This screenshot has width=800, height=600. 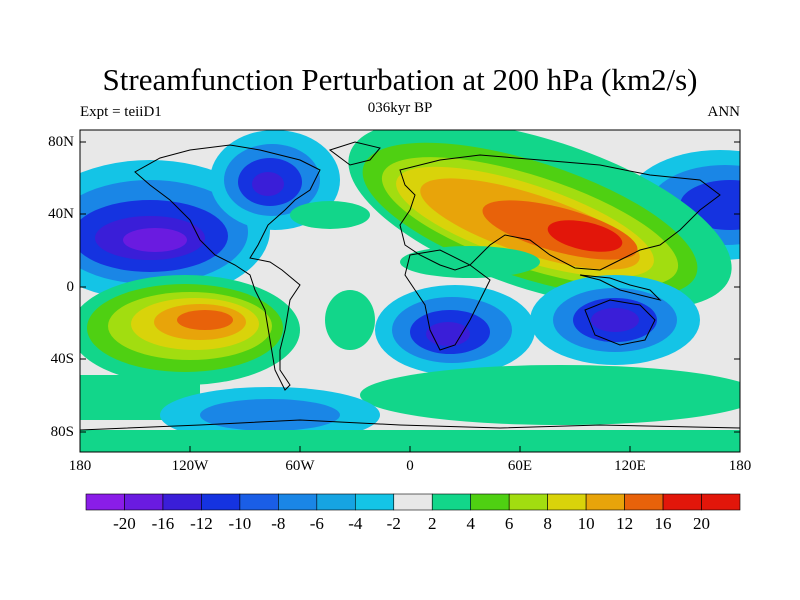 What do you see at coordinates (740, 466) in the screenshot?
I see `lon-label-180e: 180` at bounding box center [740, 466].